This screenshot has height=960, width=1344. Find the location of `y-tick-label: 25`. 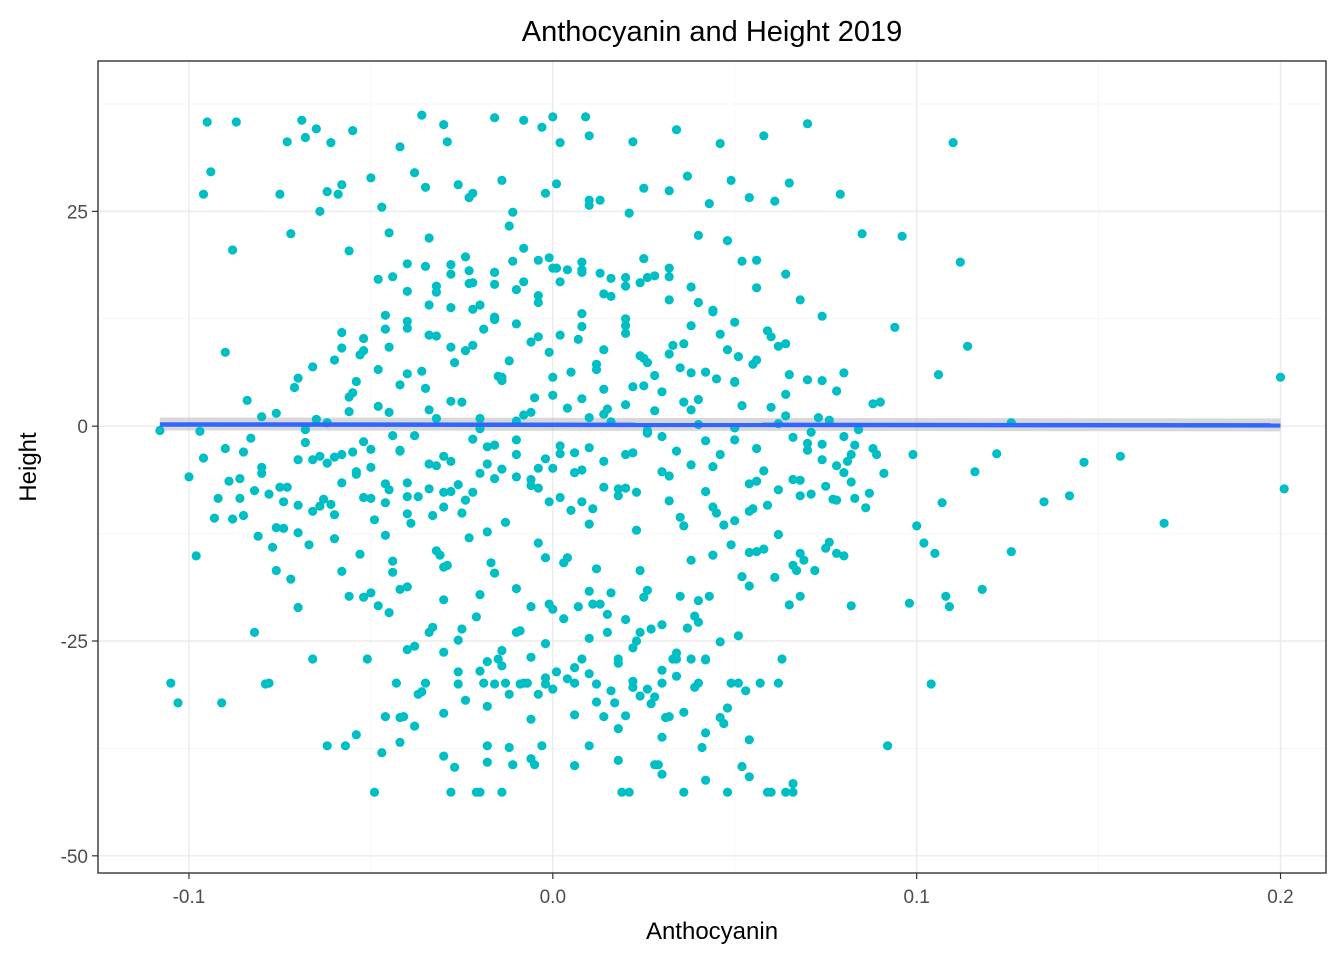

y-tick-label: 25 is located at coordinates (77, 212).